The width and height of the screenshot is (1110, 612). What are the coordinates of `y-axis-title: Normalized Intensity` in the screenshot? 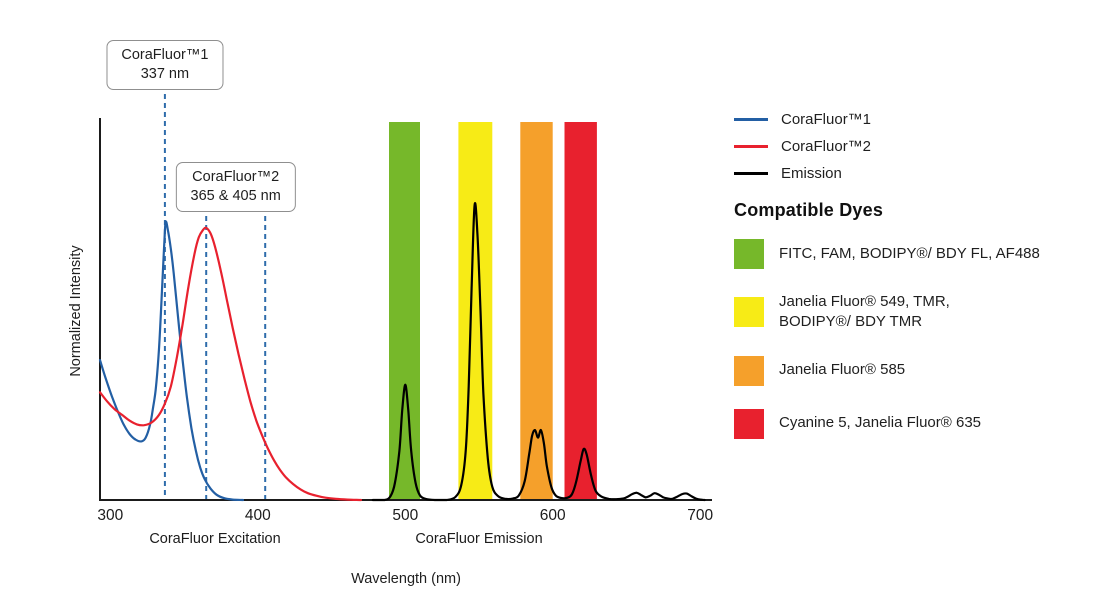 It's located at (76, 311).